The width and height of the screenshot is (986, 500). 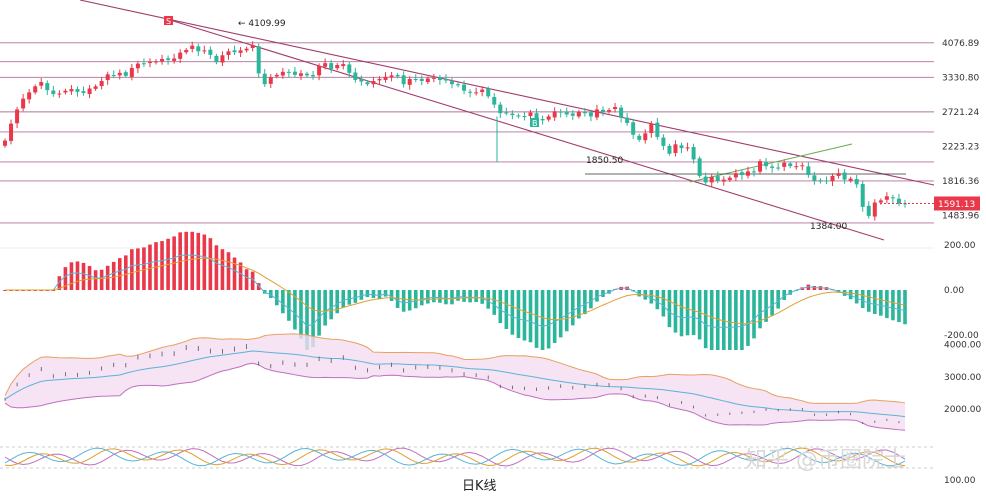 I want to click on sell-marker: S, so click(x=168, y=21).